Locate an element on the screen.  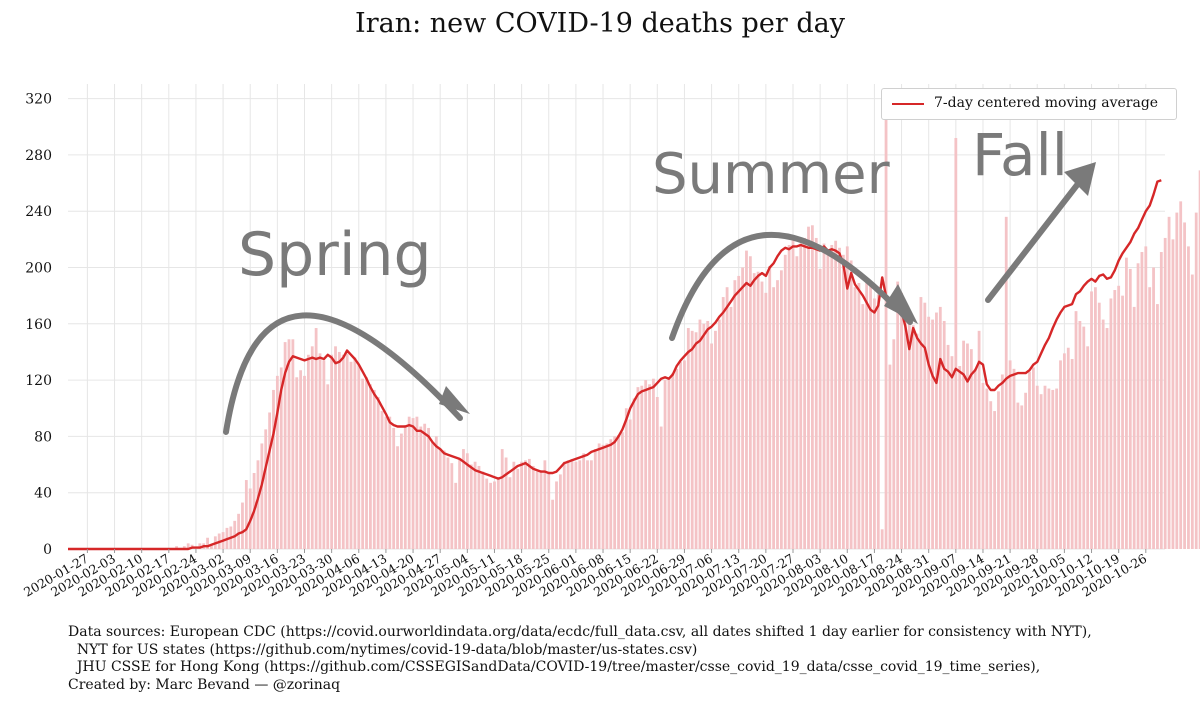
spring-arrow is located at coordinates (343, 373).